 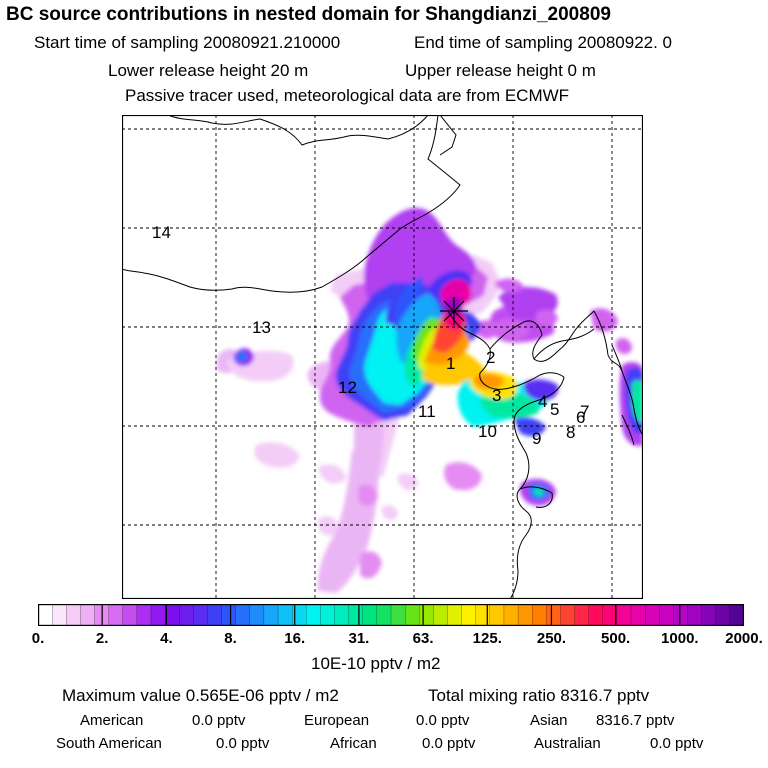 What do you see at coordinates (500, 70) in the screenshot?
I see `upper-release-text: Upper release height 0 m` at bounding box center [500, 70].